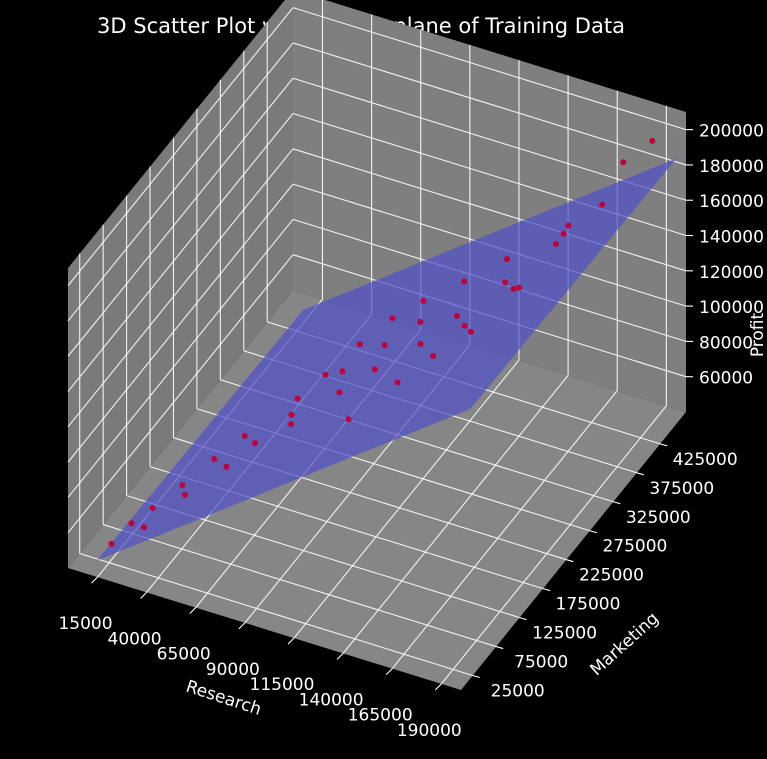 The width and height of the screenshot is (767, 759). Describe the element at coordinates (611, 576) in the screenshot. I see `y-tick-label: 225000` at that location.